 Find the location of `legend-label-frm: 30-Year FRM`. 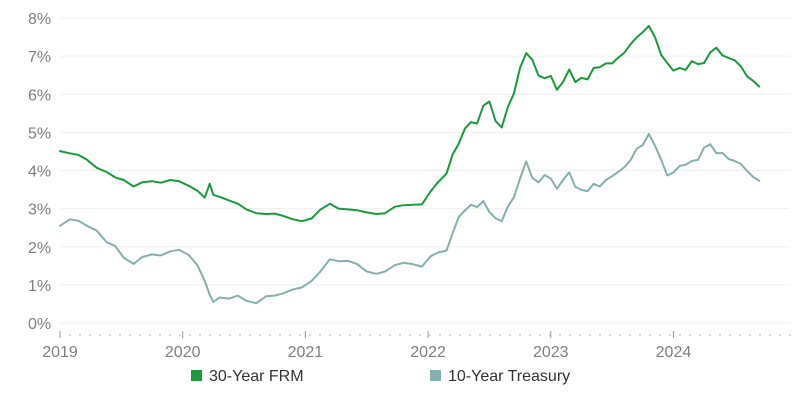

legend-label-frm: 30-Year FRM is located at coordinates (256, 376).